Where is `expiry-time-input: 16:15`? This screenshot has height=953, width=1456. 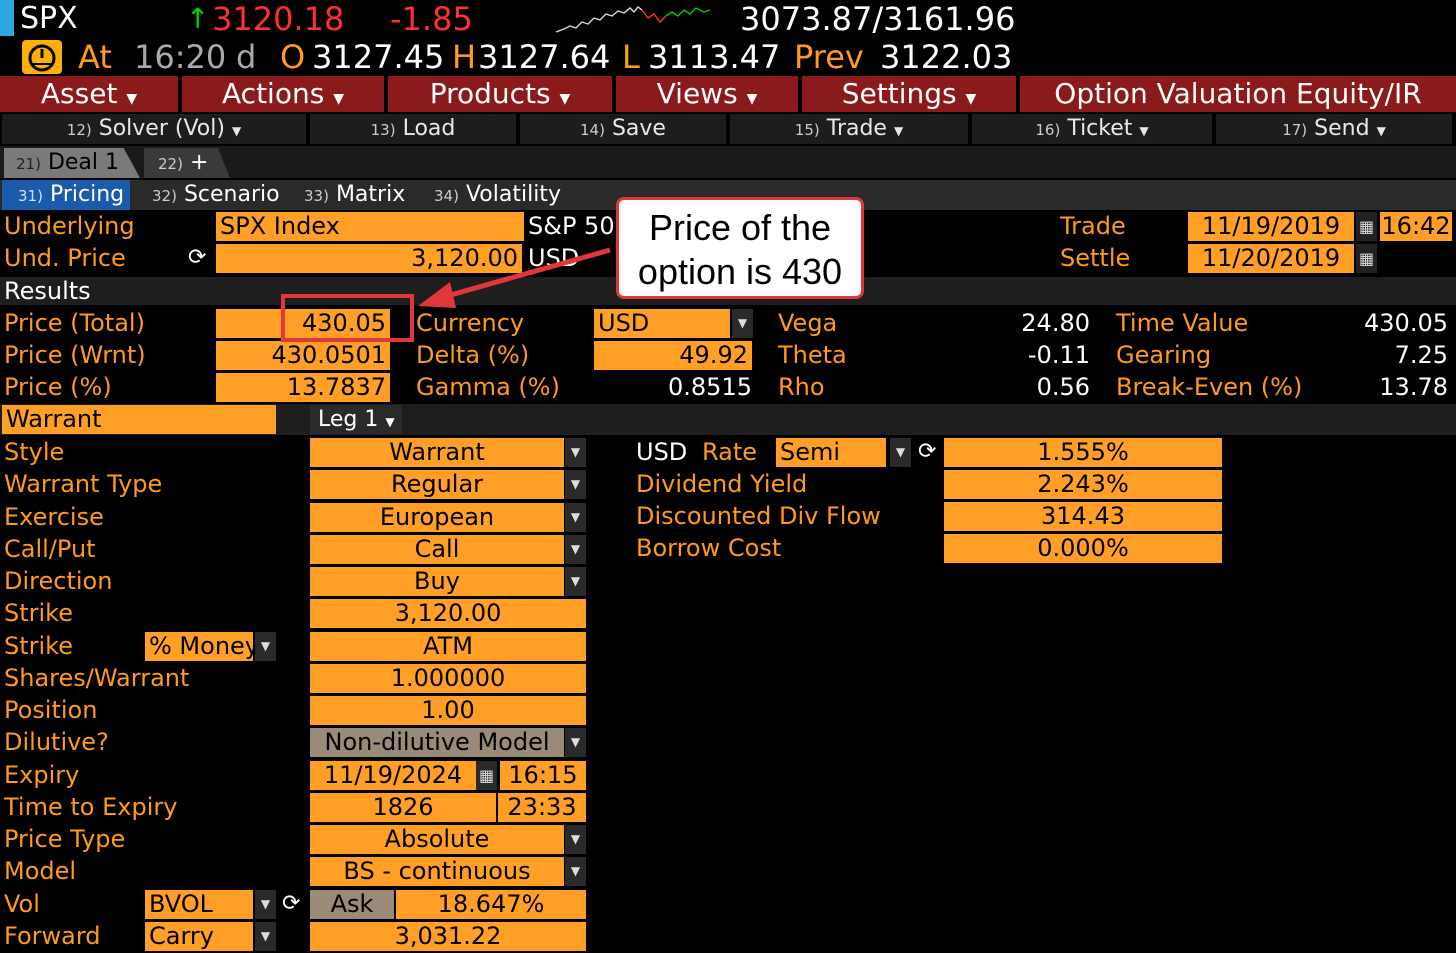
expiry-time-input: 16:15 is located at coordinates (543, 775).